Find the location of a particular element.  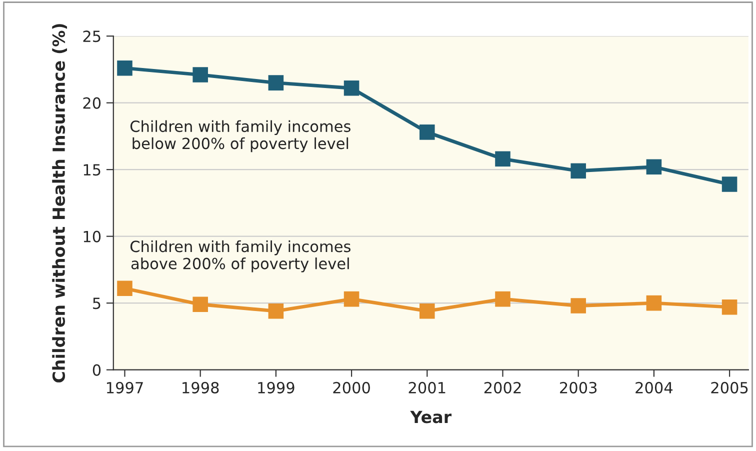

series-label: Children with family incomes above 200% of poverty level is located at coordinates (240, 256).